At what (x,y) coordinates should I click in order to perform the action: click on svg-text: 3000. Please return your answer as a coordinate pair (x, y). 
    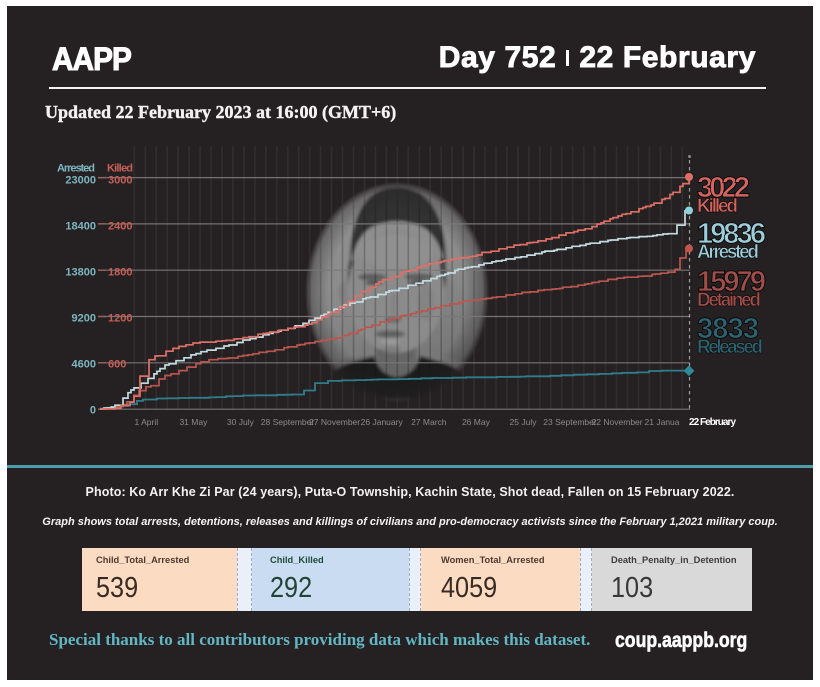
    Looking at the image, I should click on (120, 181).